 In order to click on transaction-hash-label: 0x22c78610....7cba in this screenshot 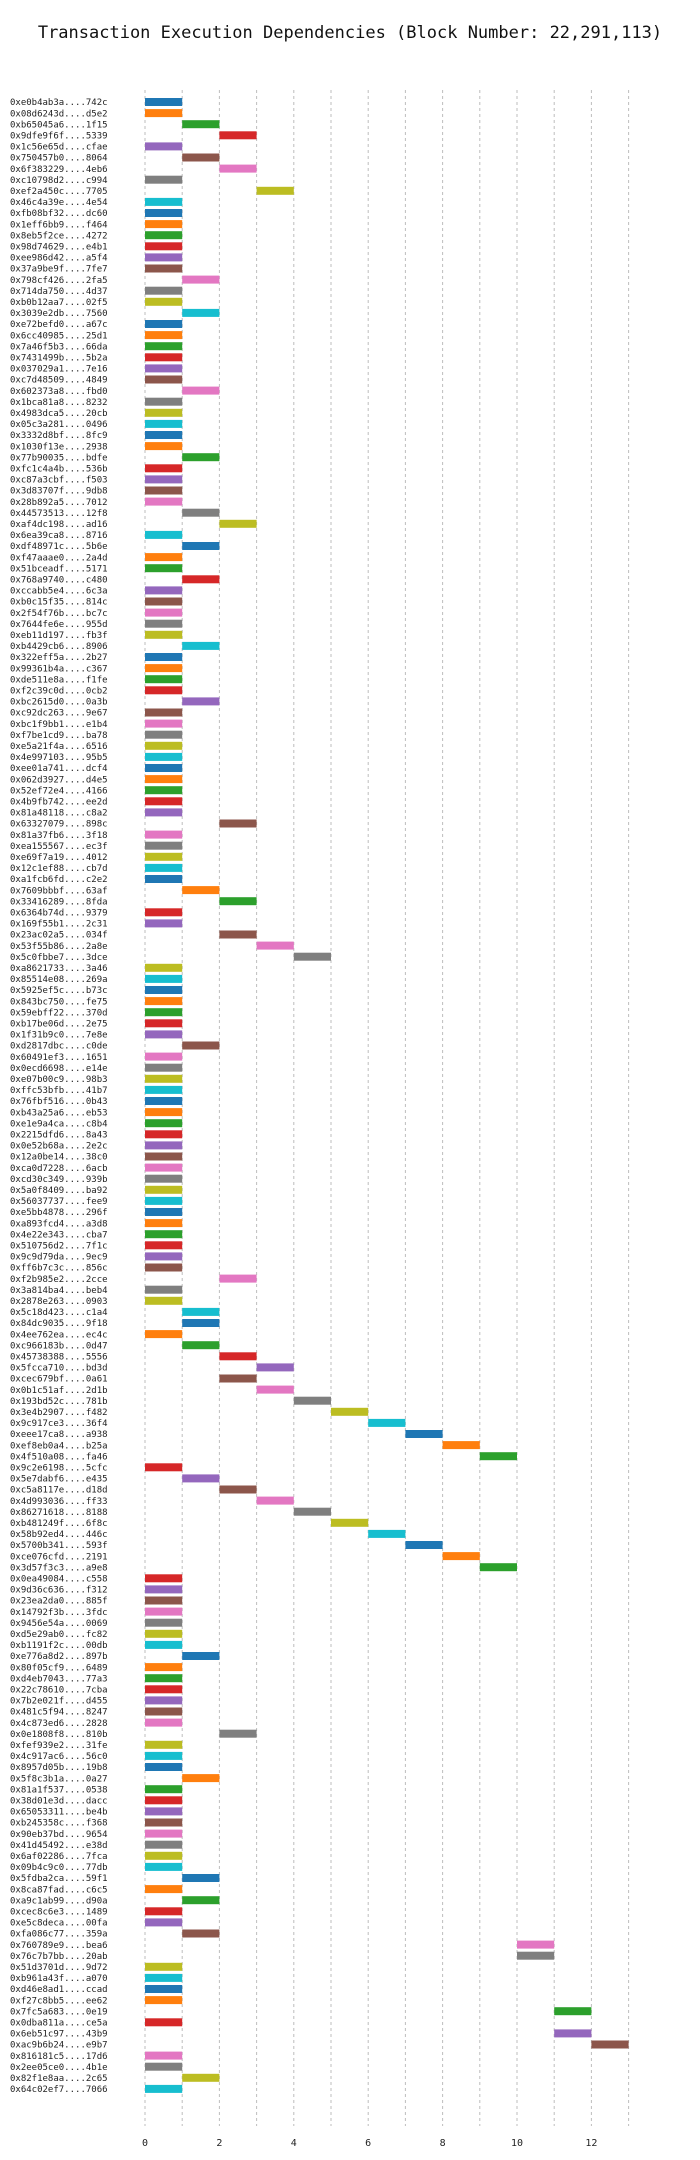, I will do `click(59, 1691)`.